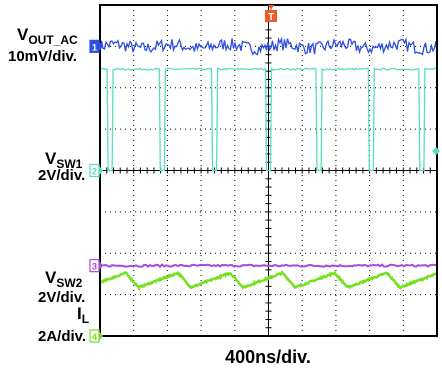  What do you see at coordinates (64, 160) in the screenshot?
I see `ch2-name: VSW1` at bounding box center [64, 160].